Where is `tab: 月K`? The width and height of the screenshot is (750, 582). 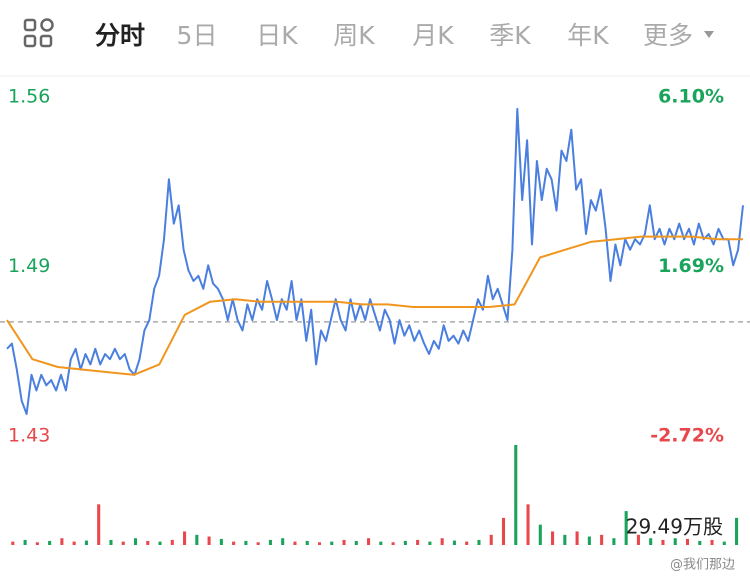 tab: 月K is located at coordinates (433, 35).